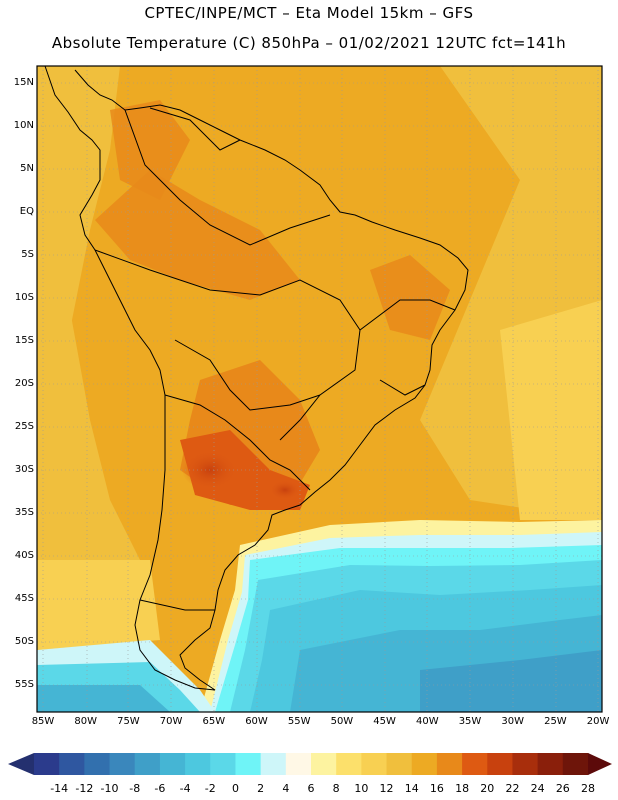  What do you see at coordinates (24, 512) in the screenshot?
I see `lat-label: 35S` at bounding box center [24, 512].